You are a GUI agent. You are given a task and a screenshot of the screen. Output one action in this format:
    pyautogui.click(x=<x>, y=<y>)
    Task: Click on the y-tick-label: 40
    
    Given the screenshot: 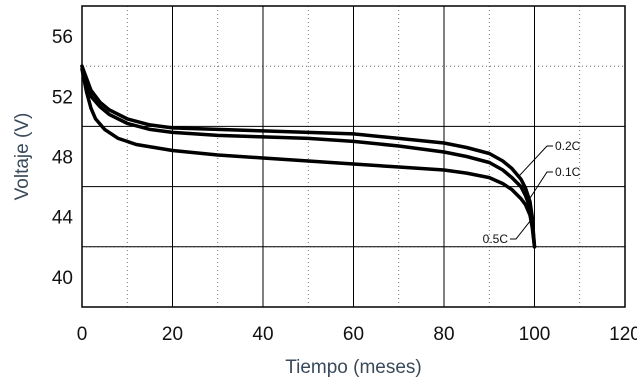 What is the action you would take?
    pyautogui.click(x=62, y=278)
    